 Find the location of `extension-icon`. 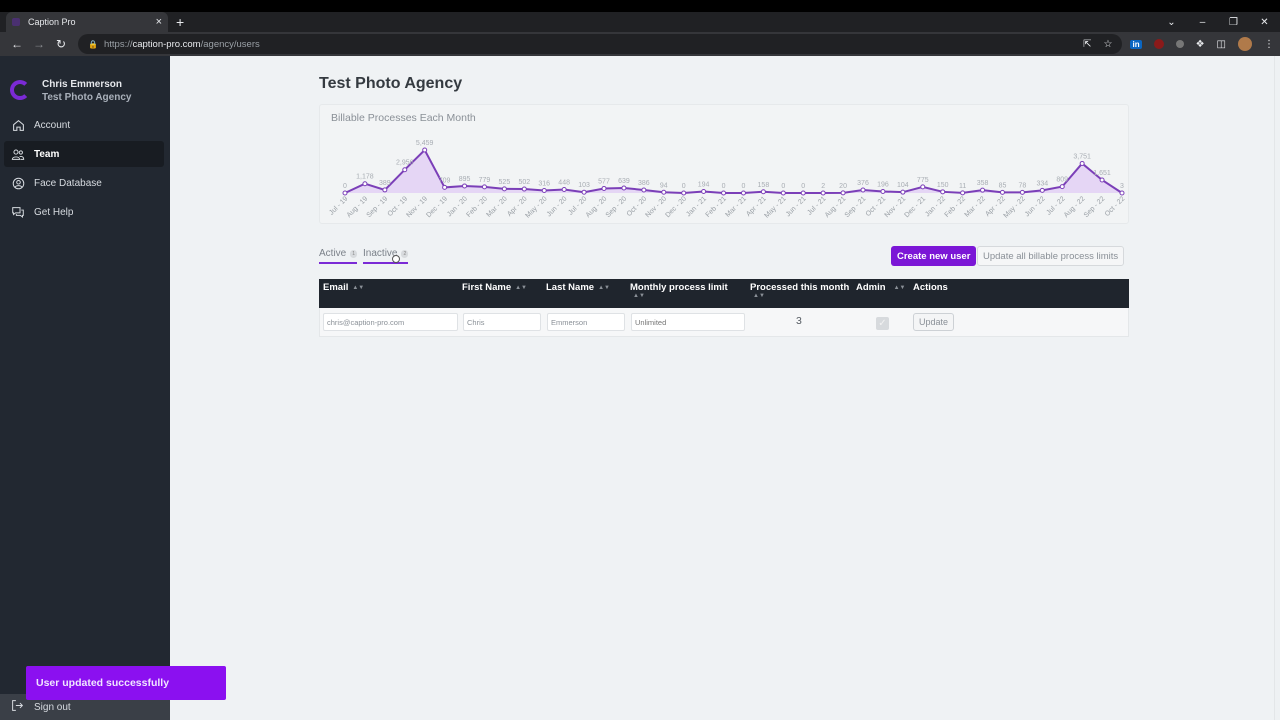

extension-icon is located at coordinates (1179, 44).